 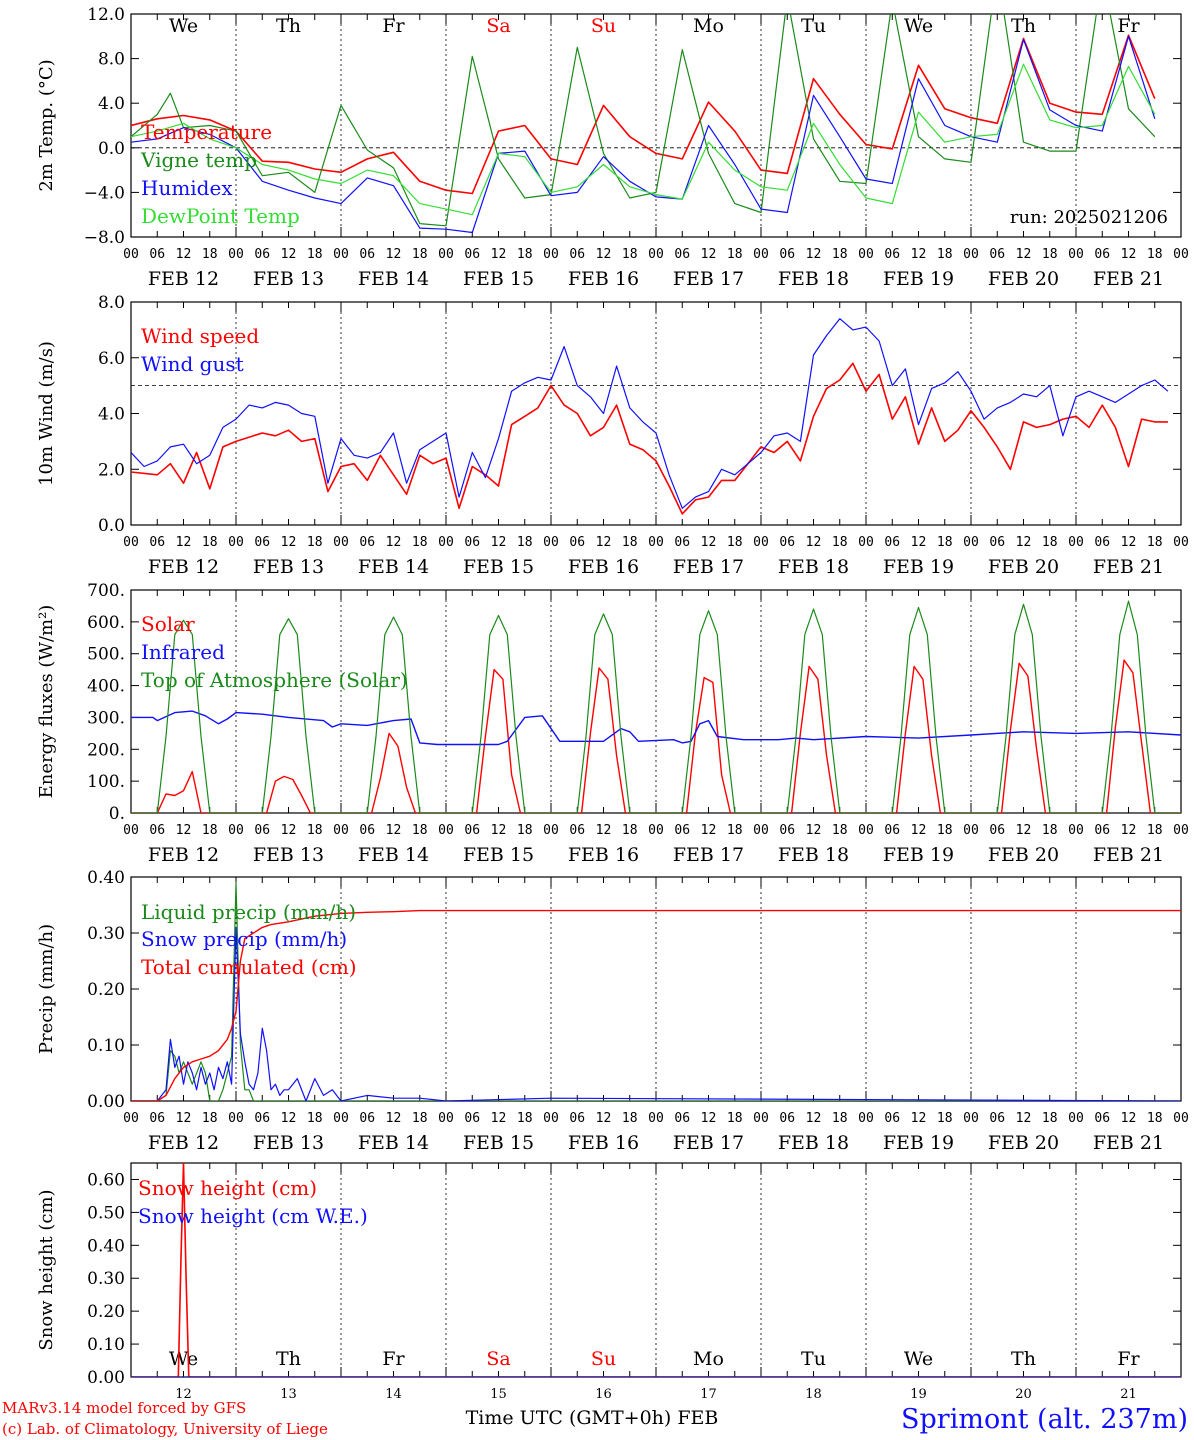 I want to click on weekday-label: Th, so click(x=288, y=26).